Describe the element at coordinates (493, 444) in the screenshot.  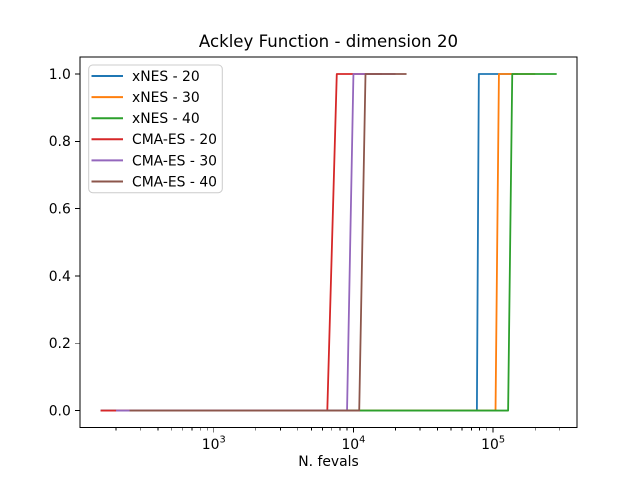
I see `x-tick-label: 10⁵` at that location.